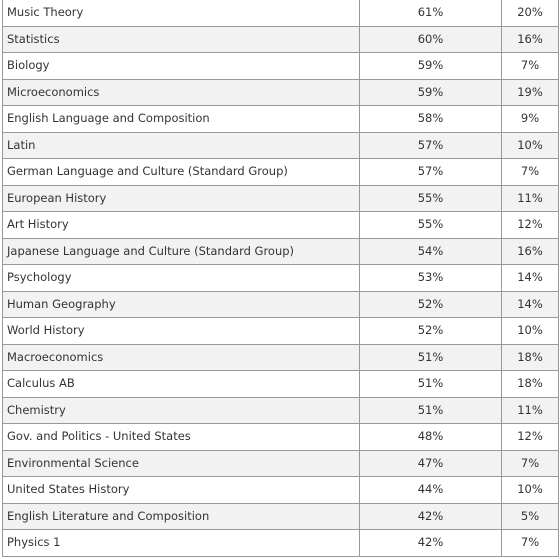 Image resolution: width=560 pixels, height=559 pixels. Describe the element at coordinates (430, 251) in the screenshot. I see `percent-cell-a: 54%` at that location.